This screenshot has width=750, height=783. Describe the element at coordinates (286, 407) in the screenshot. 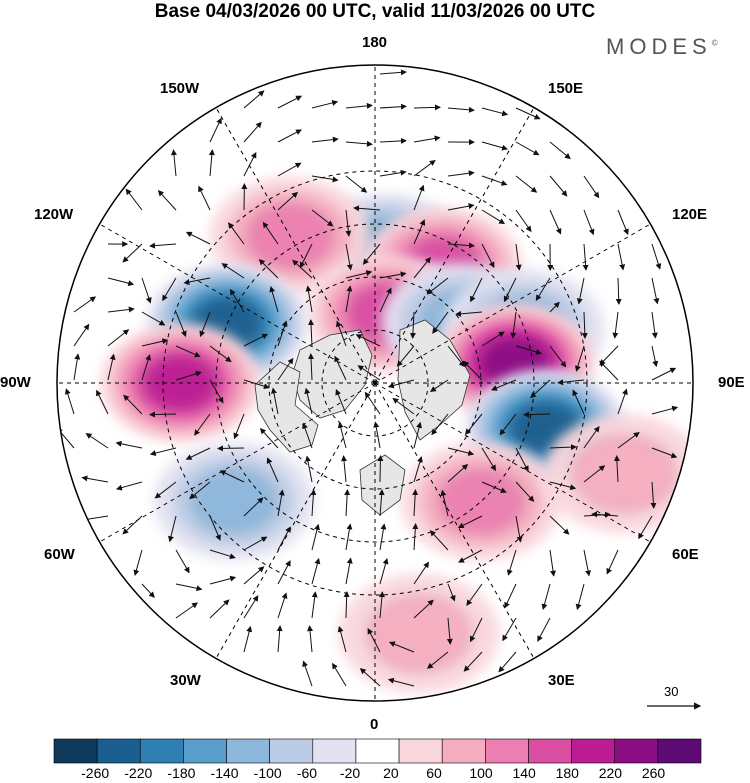

I see `north-america-arctic-land` at that location.